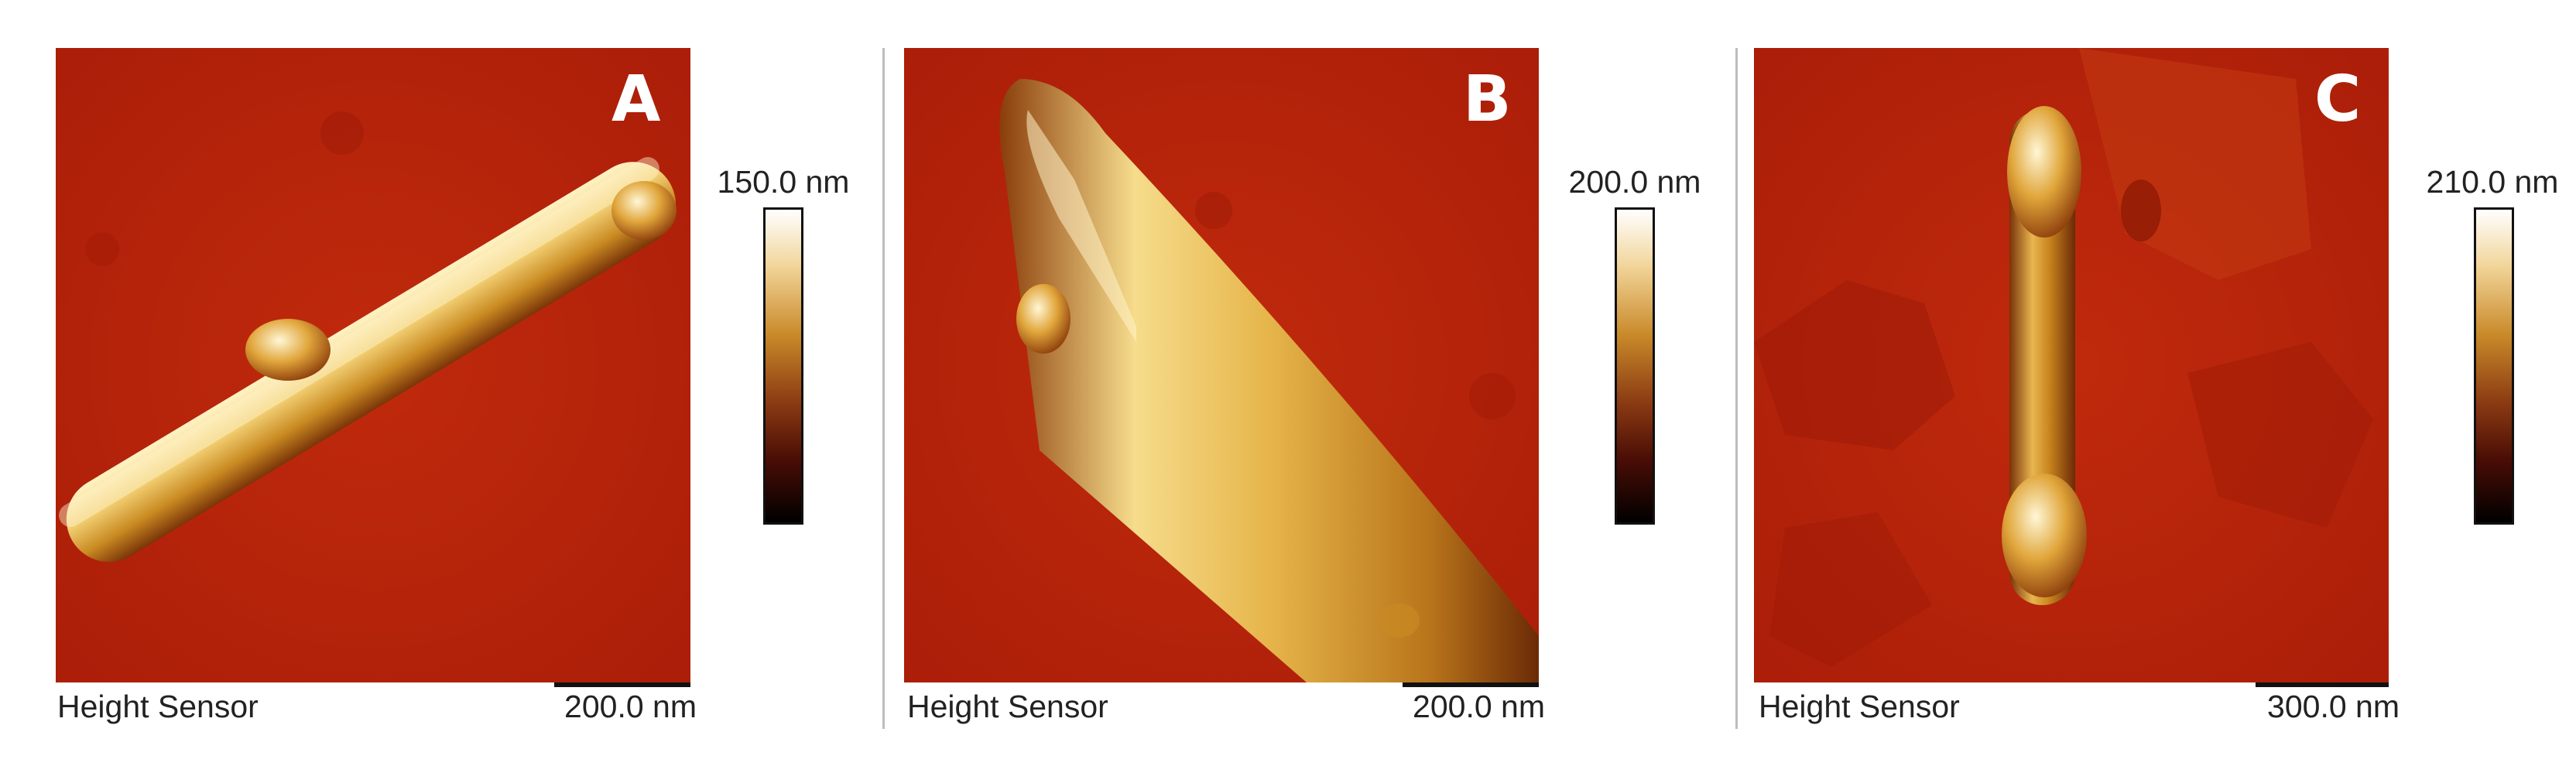 This screenshot has height=773, width=2576. What do you see at coordinates (2338, 99) in the screenshot?
I see `panel-letter: C` at bounding box center [2338, 99].